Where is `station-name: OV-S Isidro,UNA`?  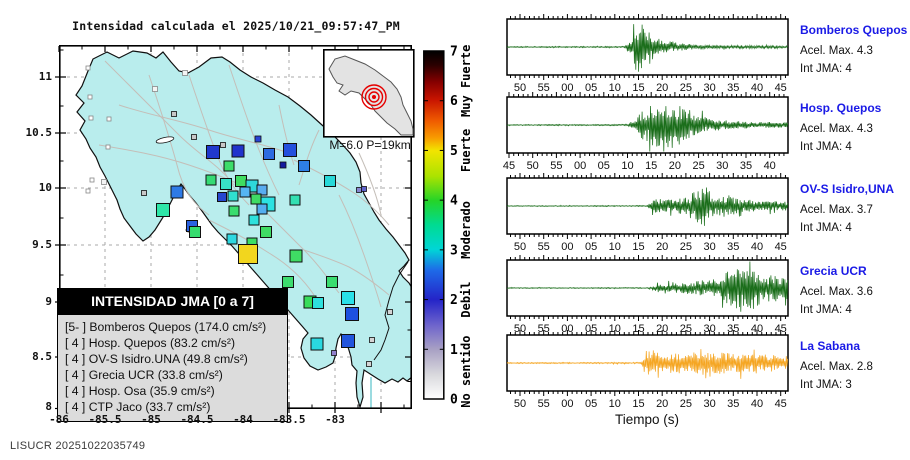
station-name: OV-S Isidro,UNA is located at coordinates (847, 189).